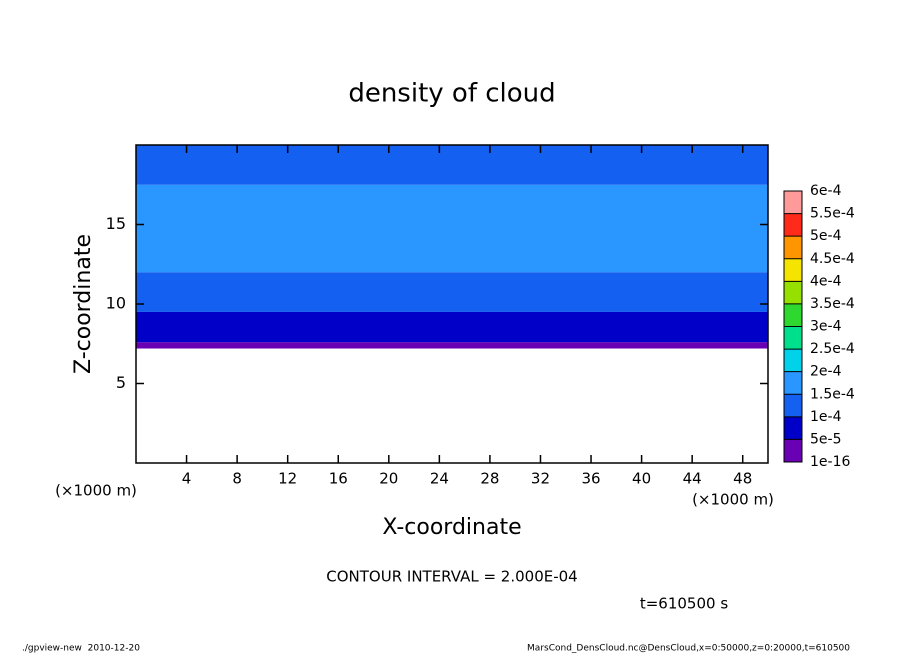 This screenshot has height=654, width=904. Describe the element at coordinates (237, 479) in the screenshot. I see `x-tick-label: 8` at that location.